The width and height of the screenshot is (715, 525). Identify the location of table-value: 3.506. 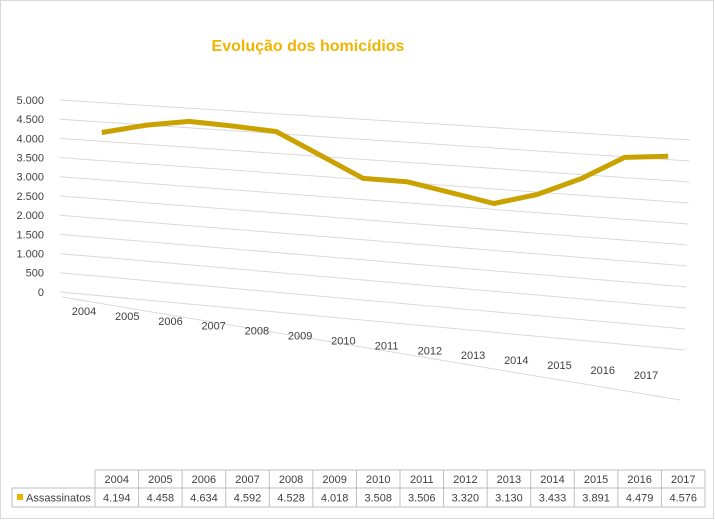
(422, 498).